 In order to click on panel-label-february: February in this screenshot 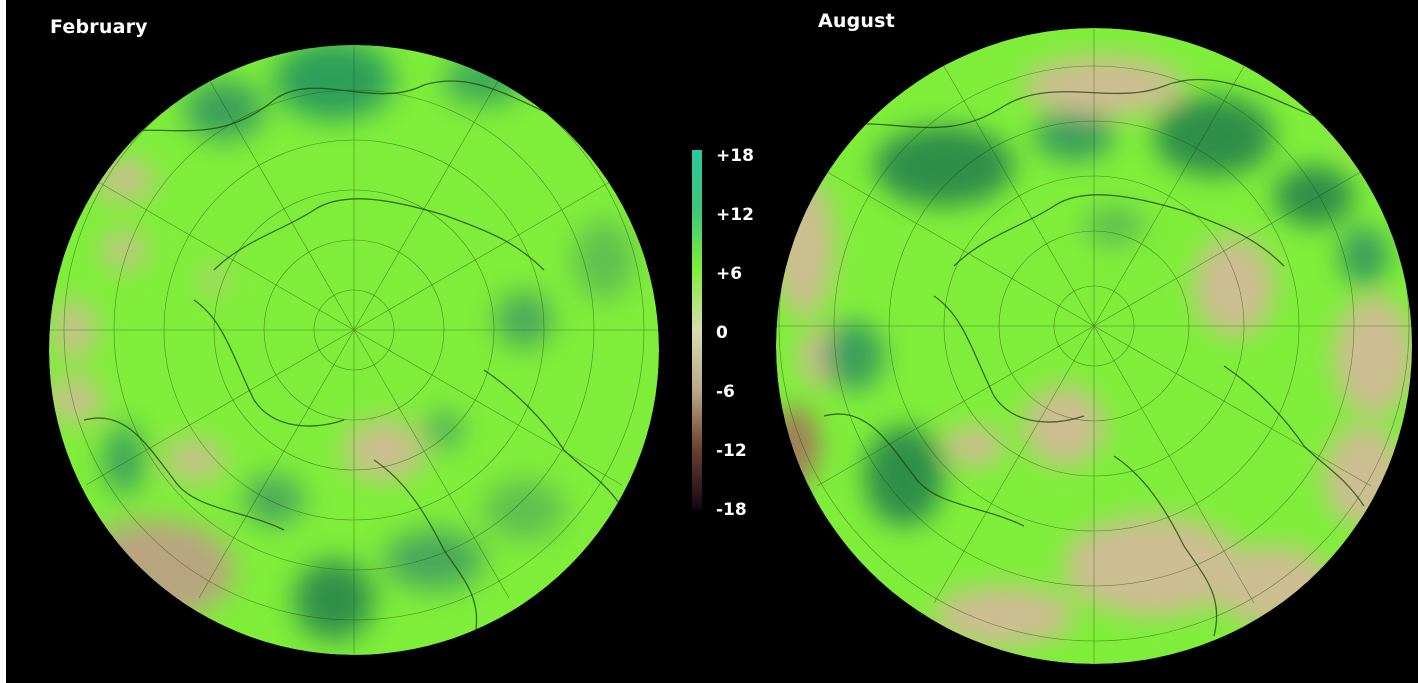, I will do `click(99, 27)`.